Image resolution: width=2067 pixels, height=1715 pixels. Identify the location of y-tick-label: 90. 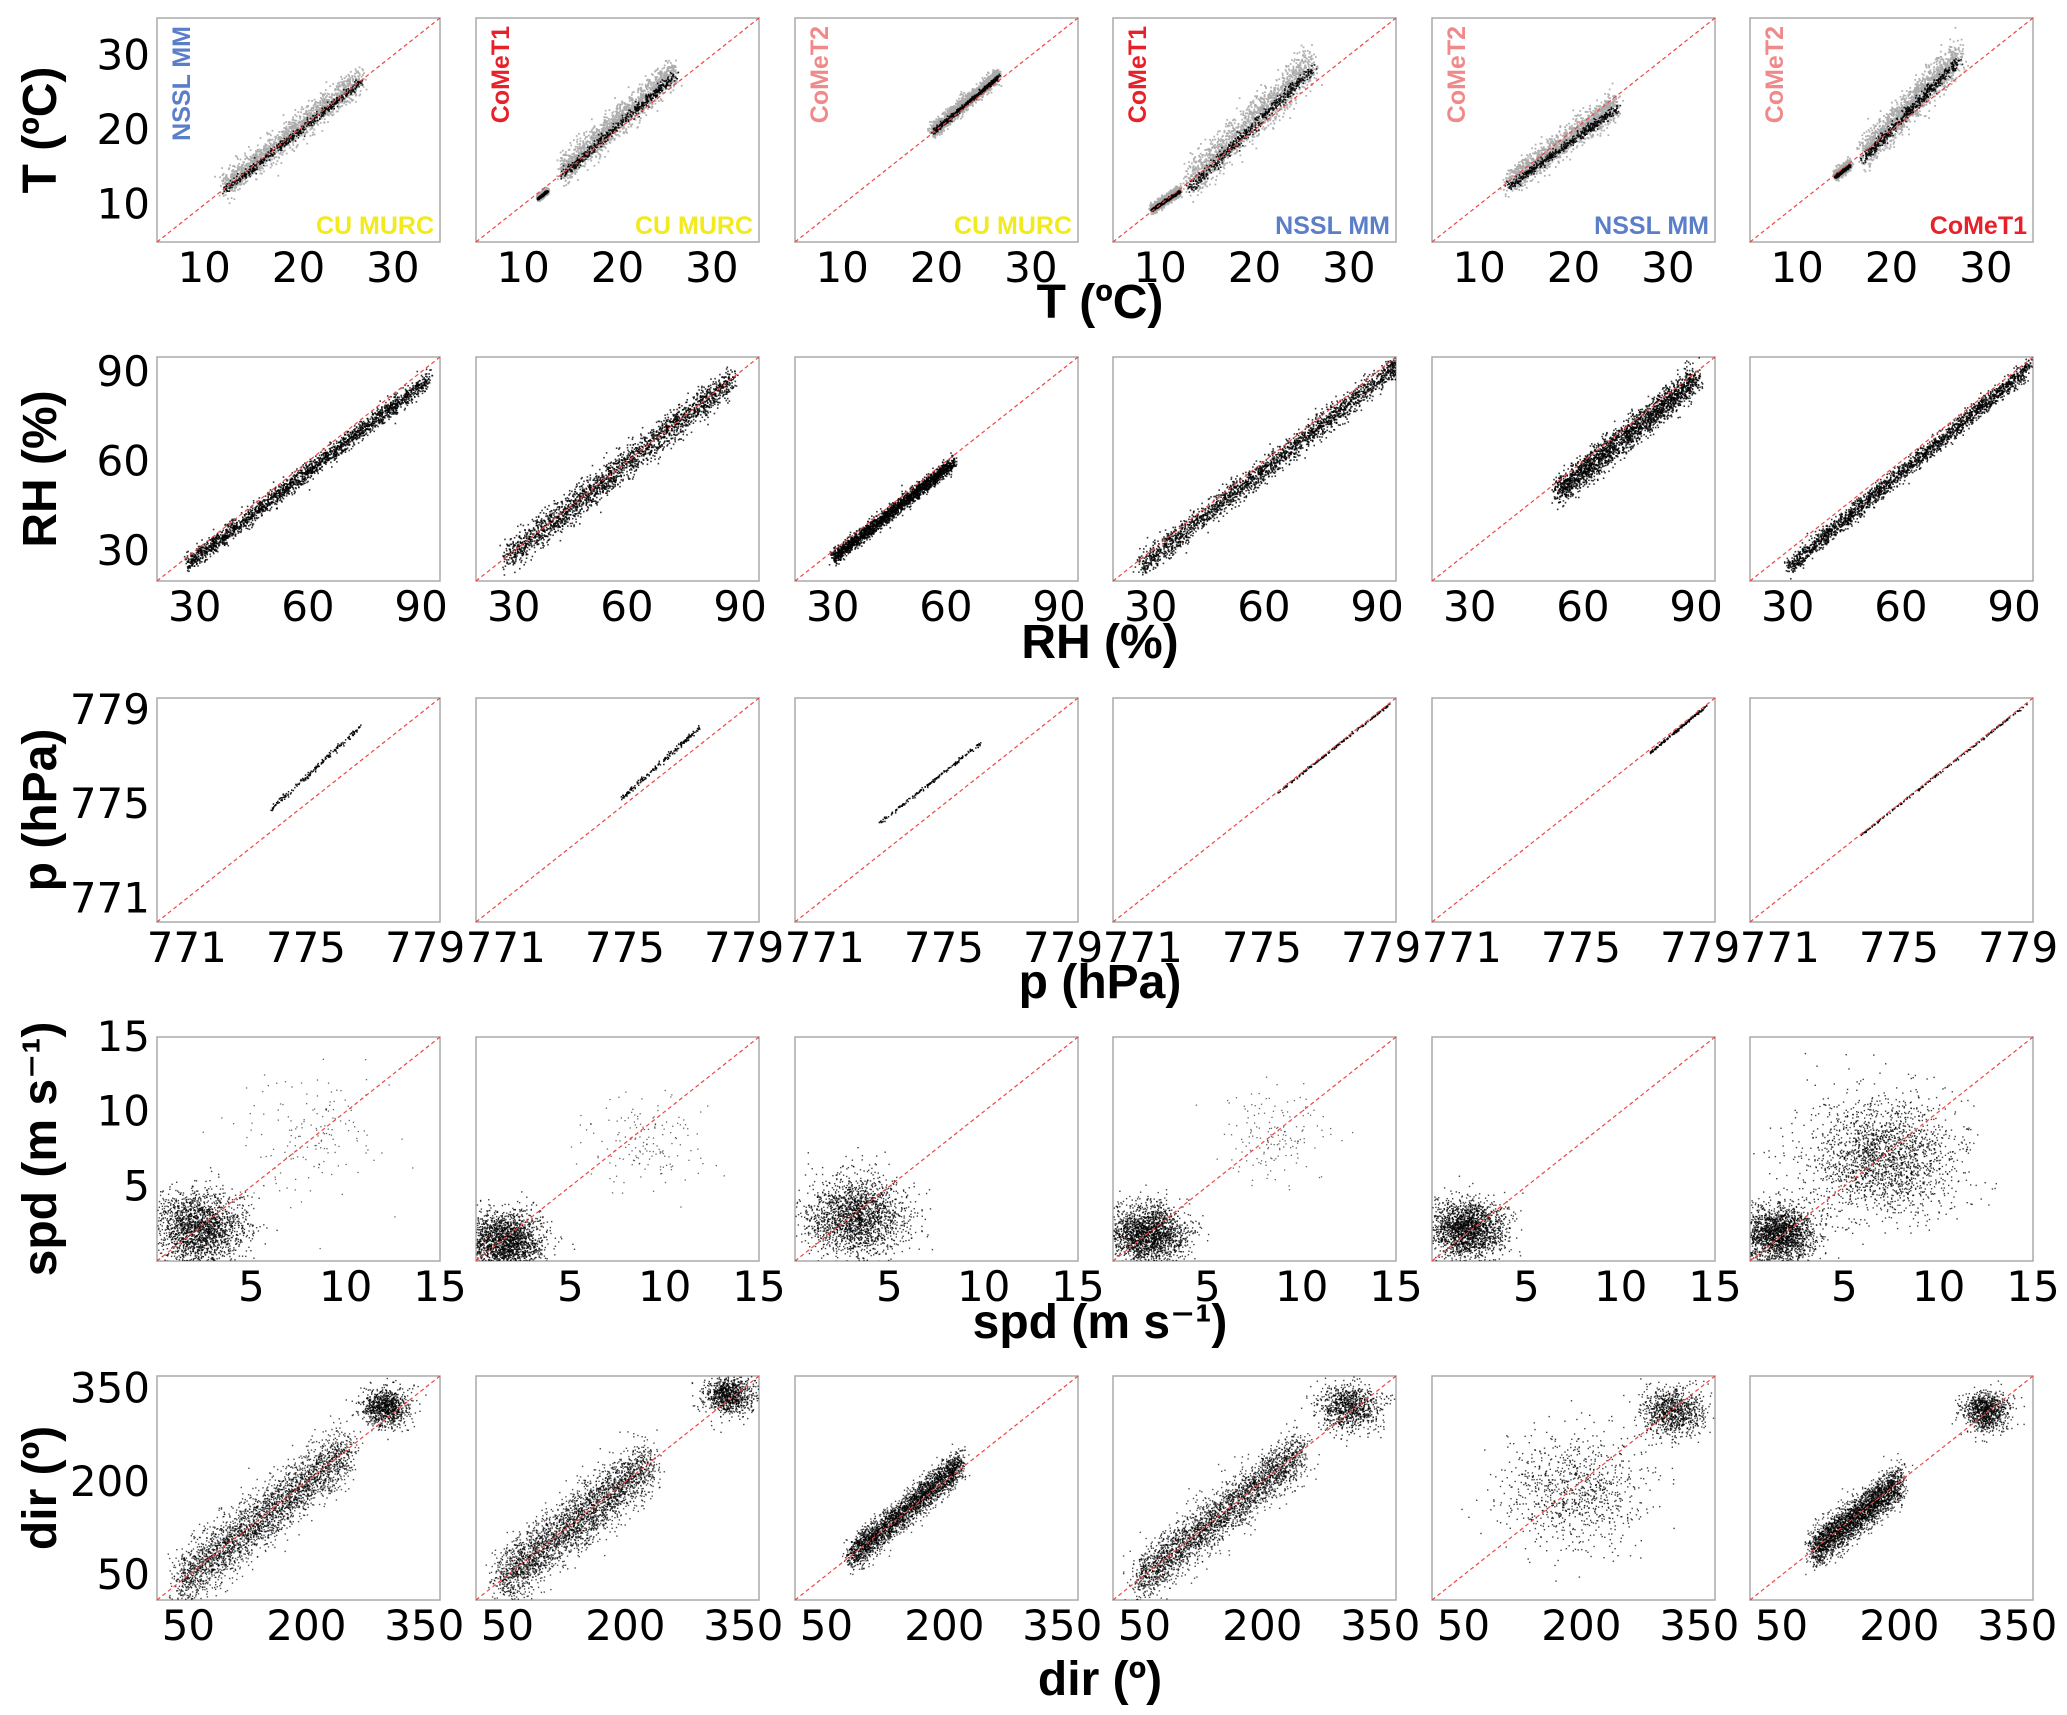
(123, 371).